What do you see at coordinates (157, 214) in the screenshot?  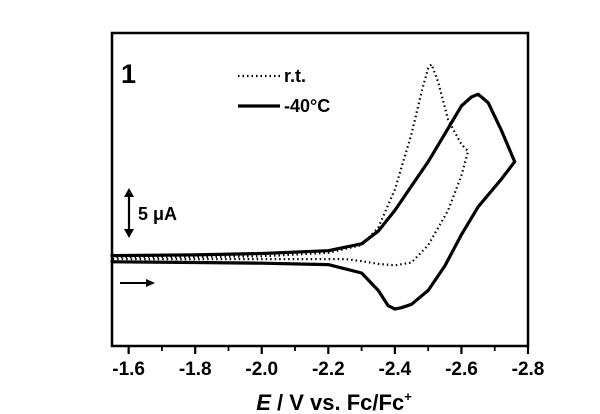 I see `scale-bar-label: 5 μA` at bounding box center [157, 214].